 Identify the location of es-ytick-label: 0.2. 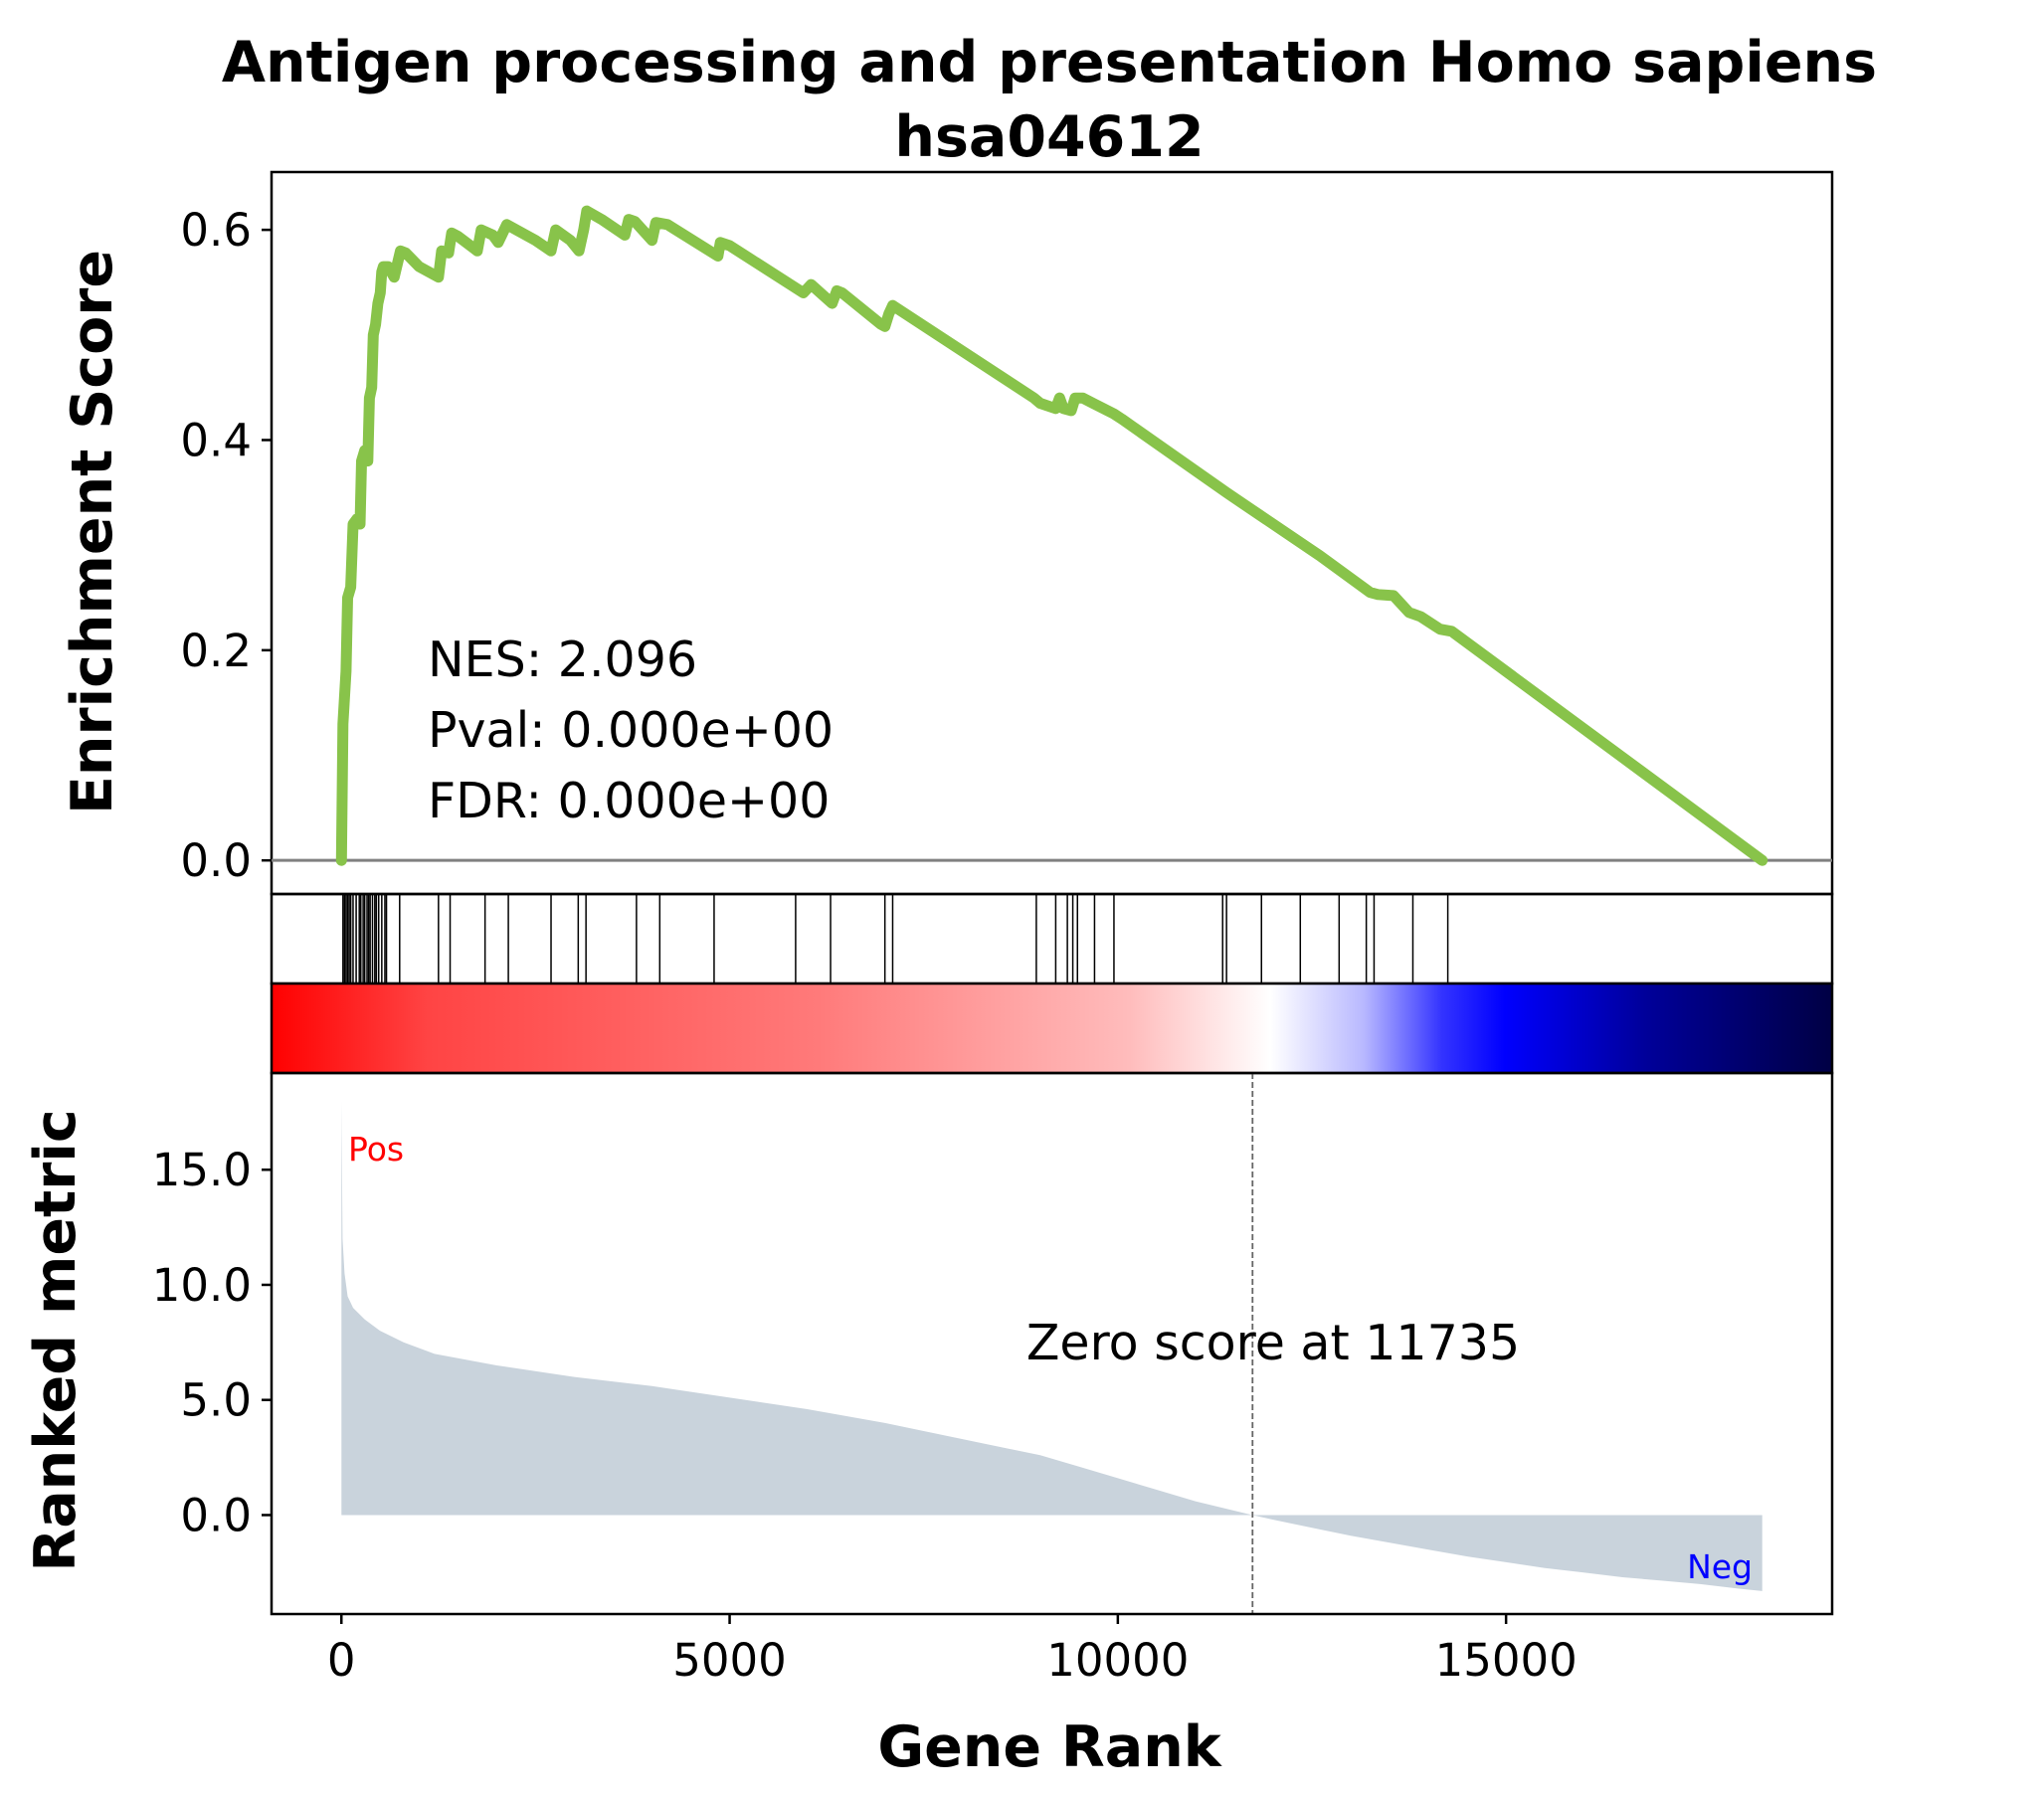
(216, 651).